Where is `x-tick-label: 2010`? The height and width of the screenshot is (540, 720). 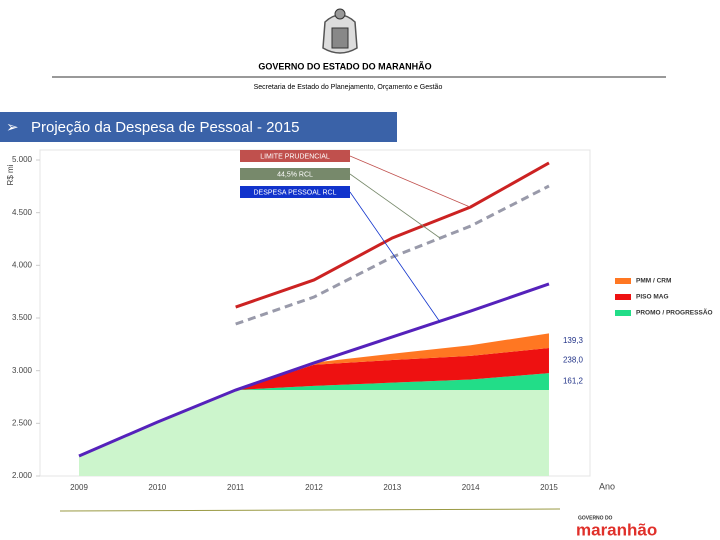
x-tick-label: 2010 is located at coordinates (157, 487).